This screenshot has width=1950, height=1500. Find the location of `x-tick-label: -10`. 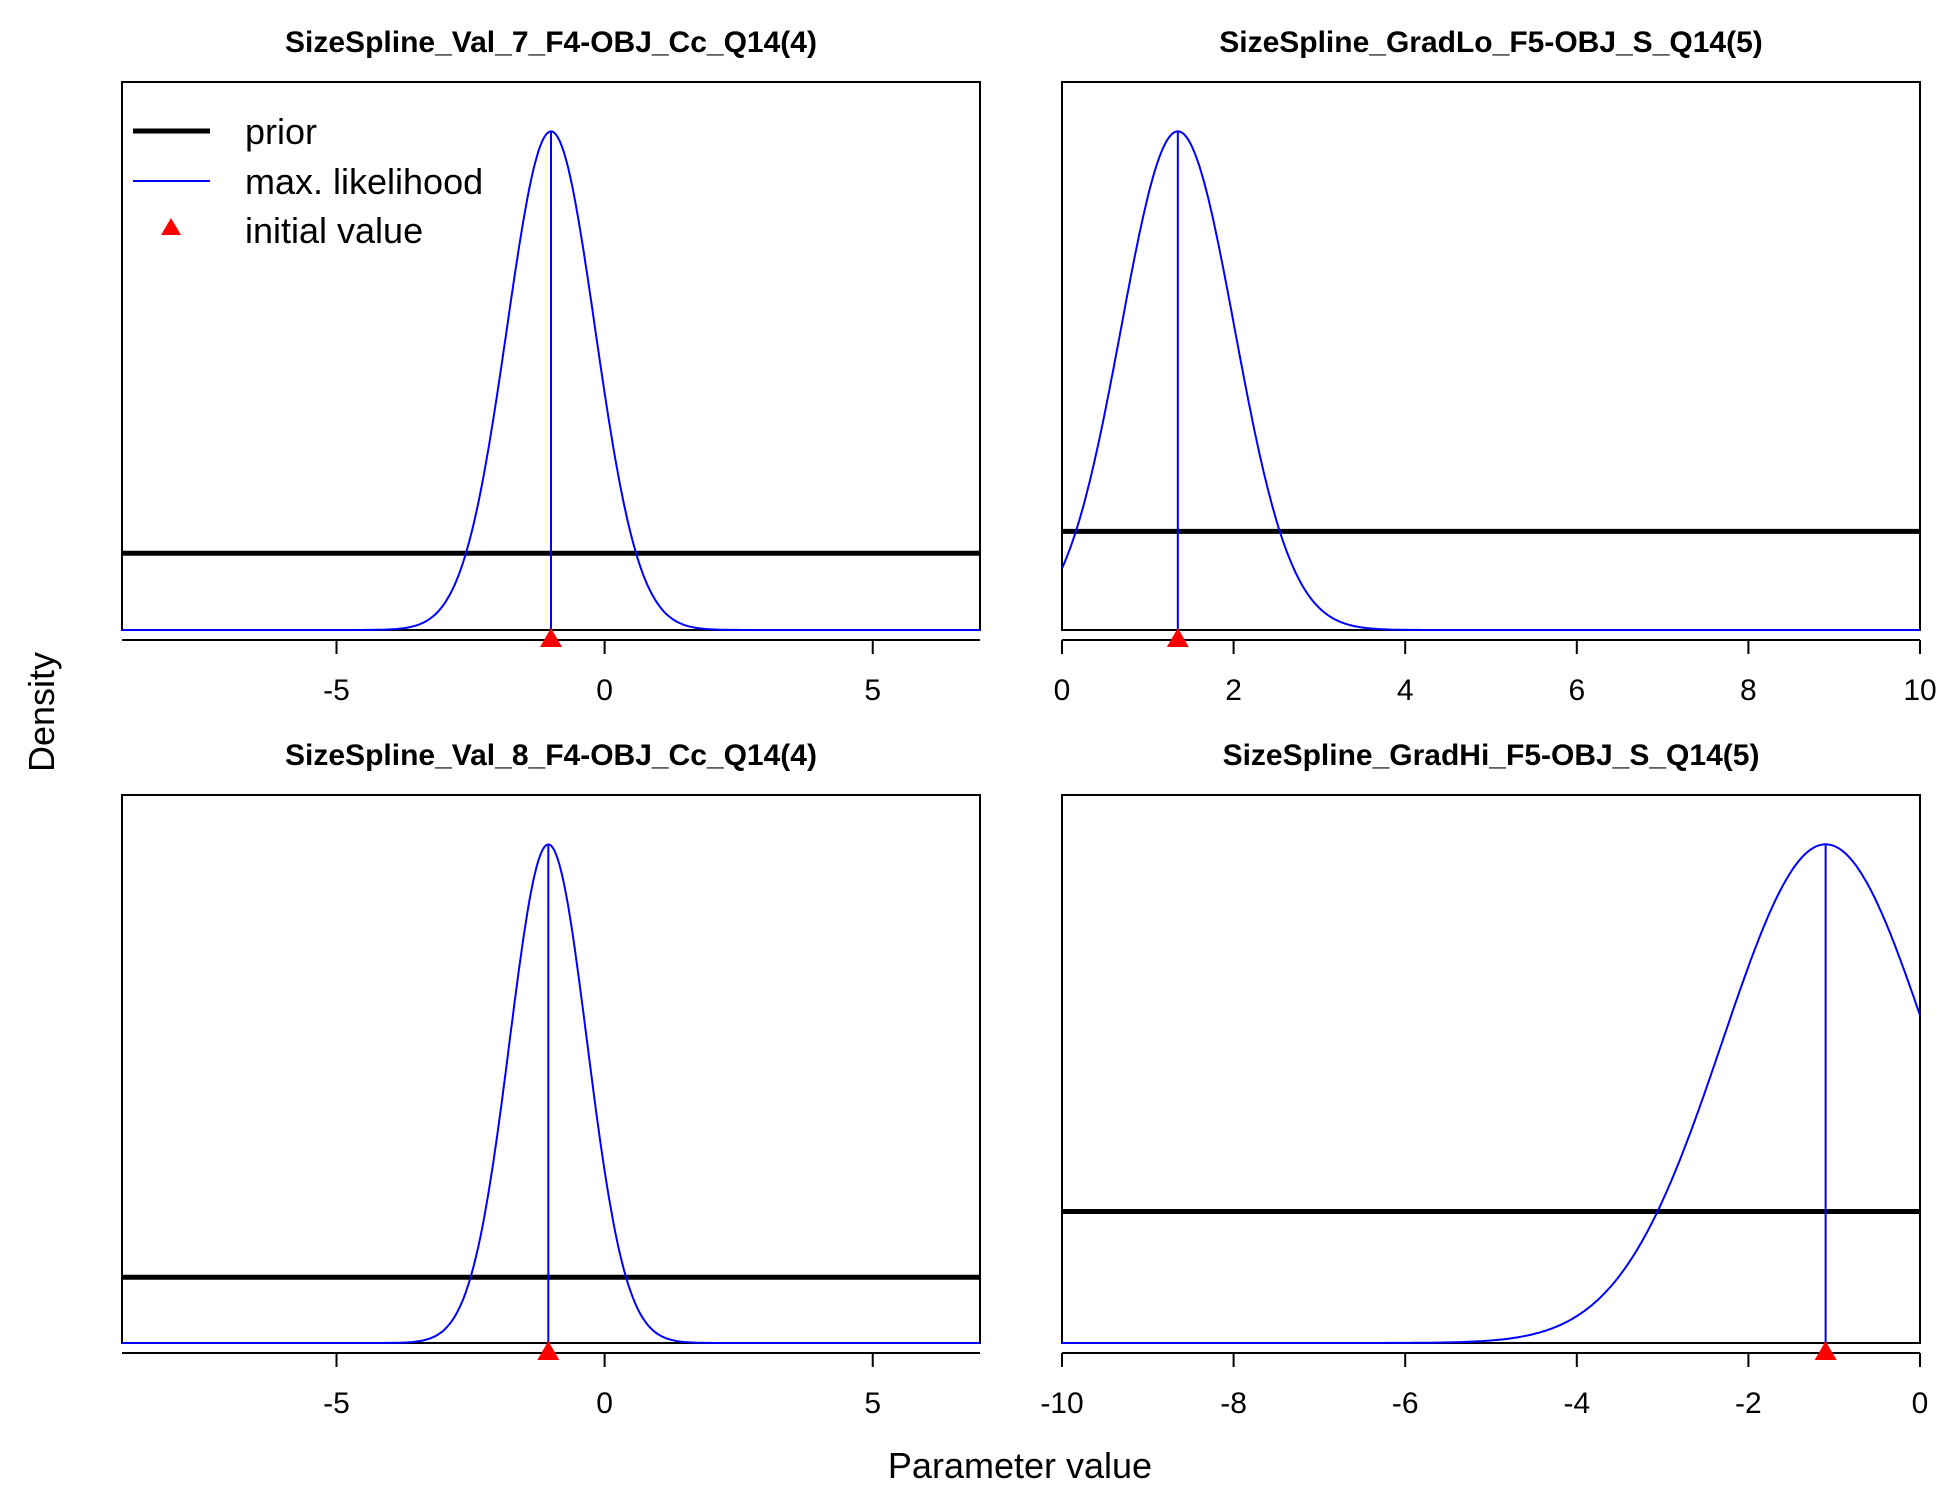

x-tick-label: -10 is located at coordinates (1061, 1403).